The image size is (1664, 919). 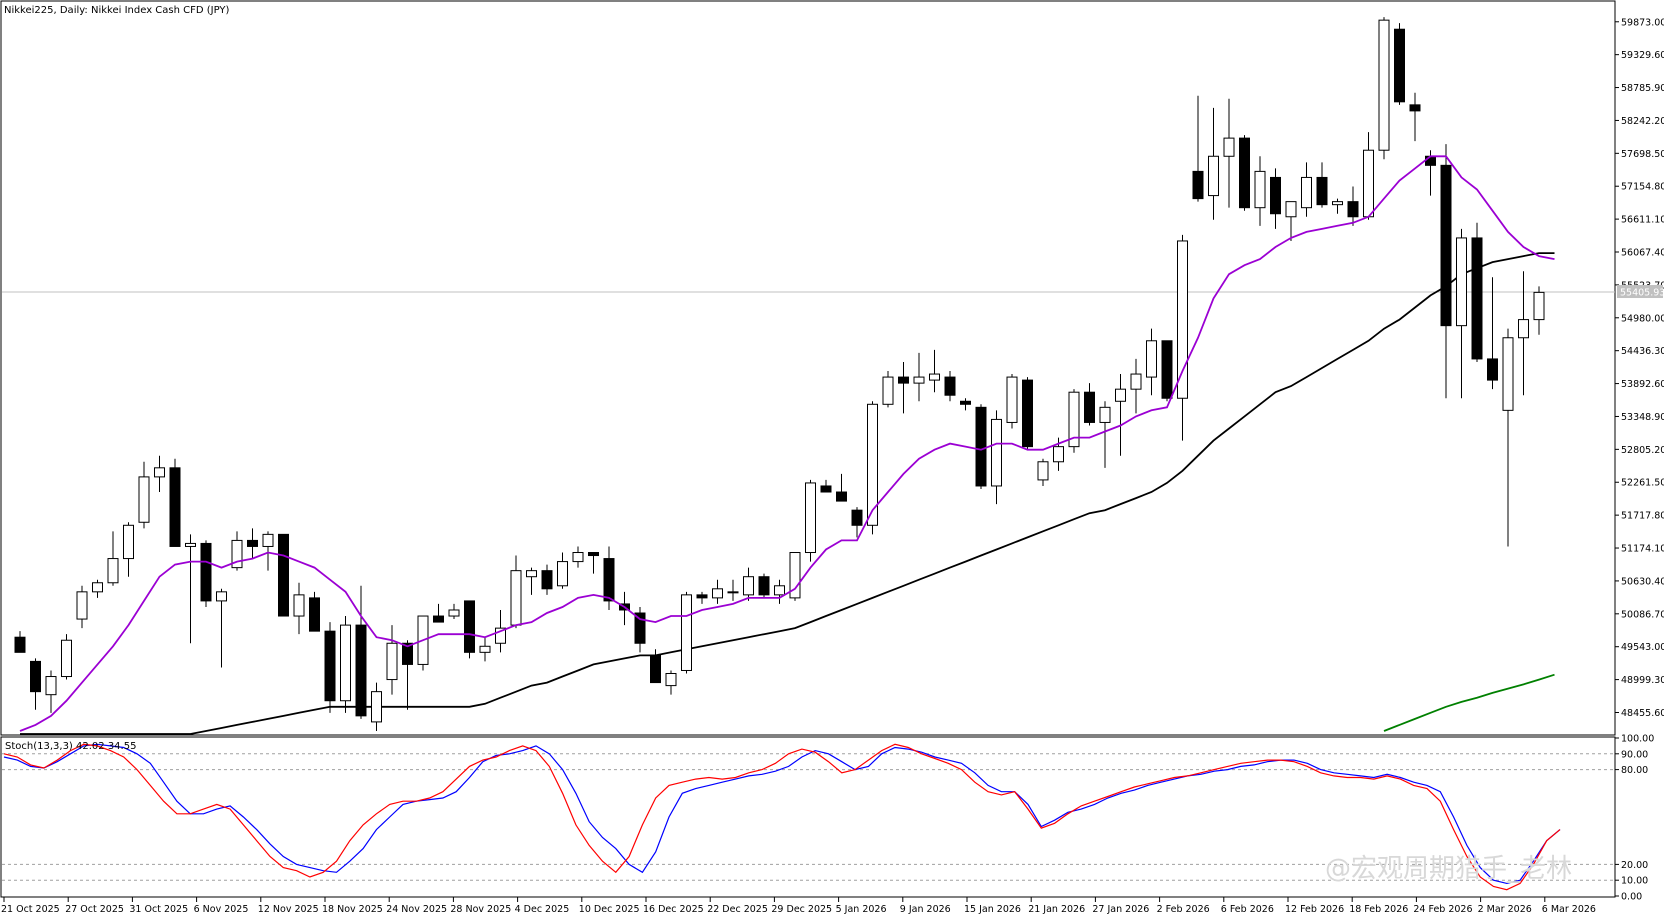 What do you see at coordinates (1642, 516) in the screenshot?
I see `price-tick-label: 51717.80` at bounding box center [1642, 516].